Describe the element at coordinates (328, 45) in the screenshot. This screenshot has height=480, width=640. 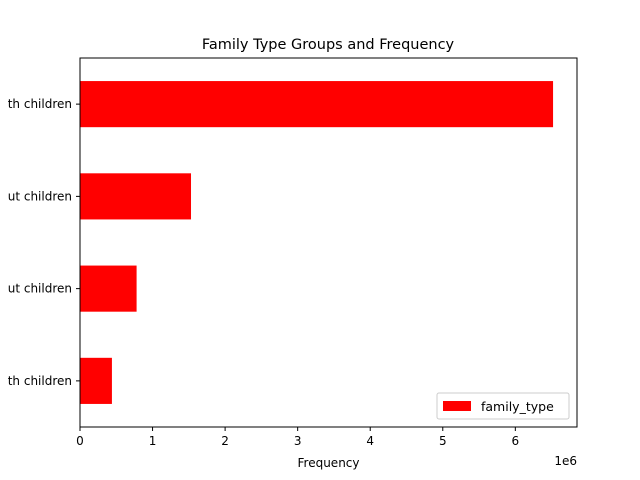
I see `chart-title: Family Type Groups and Frequency` at that location.